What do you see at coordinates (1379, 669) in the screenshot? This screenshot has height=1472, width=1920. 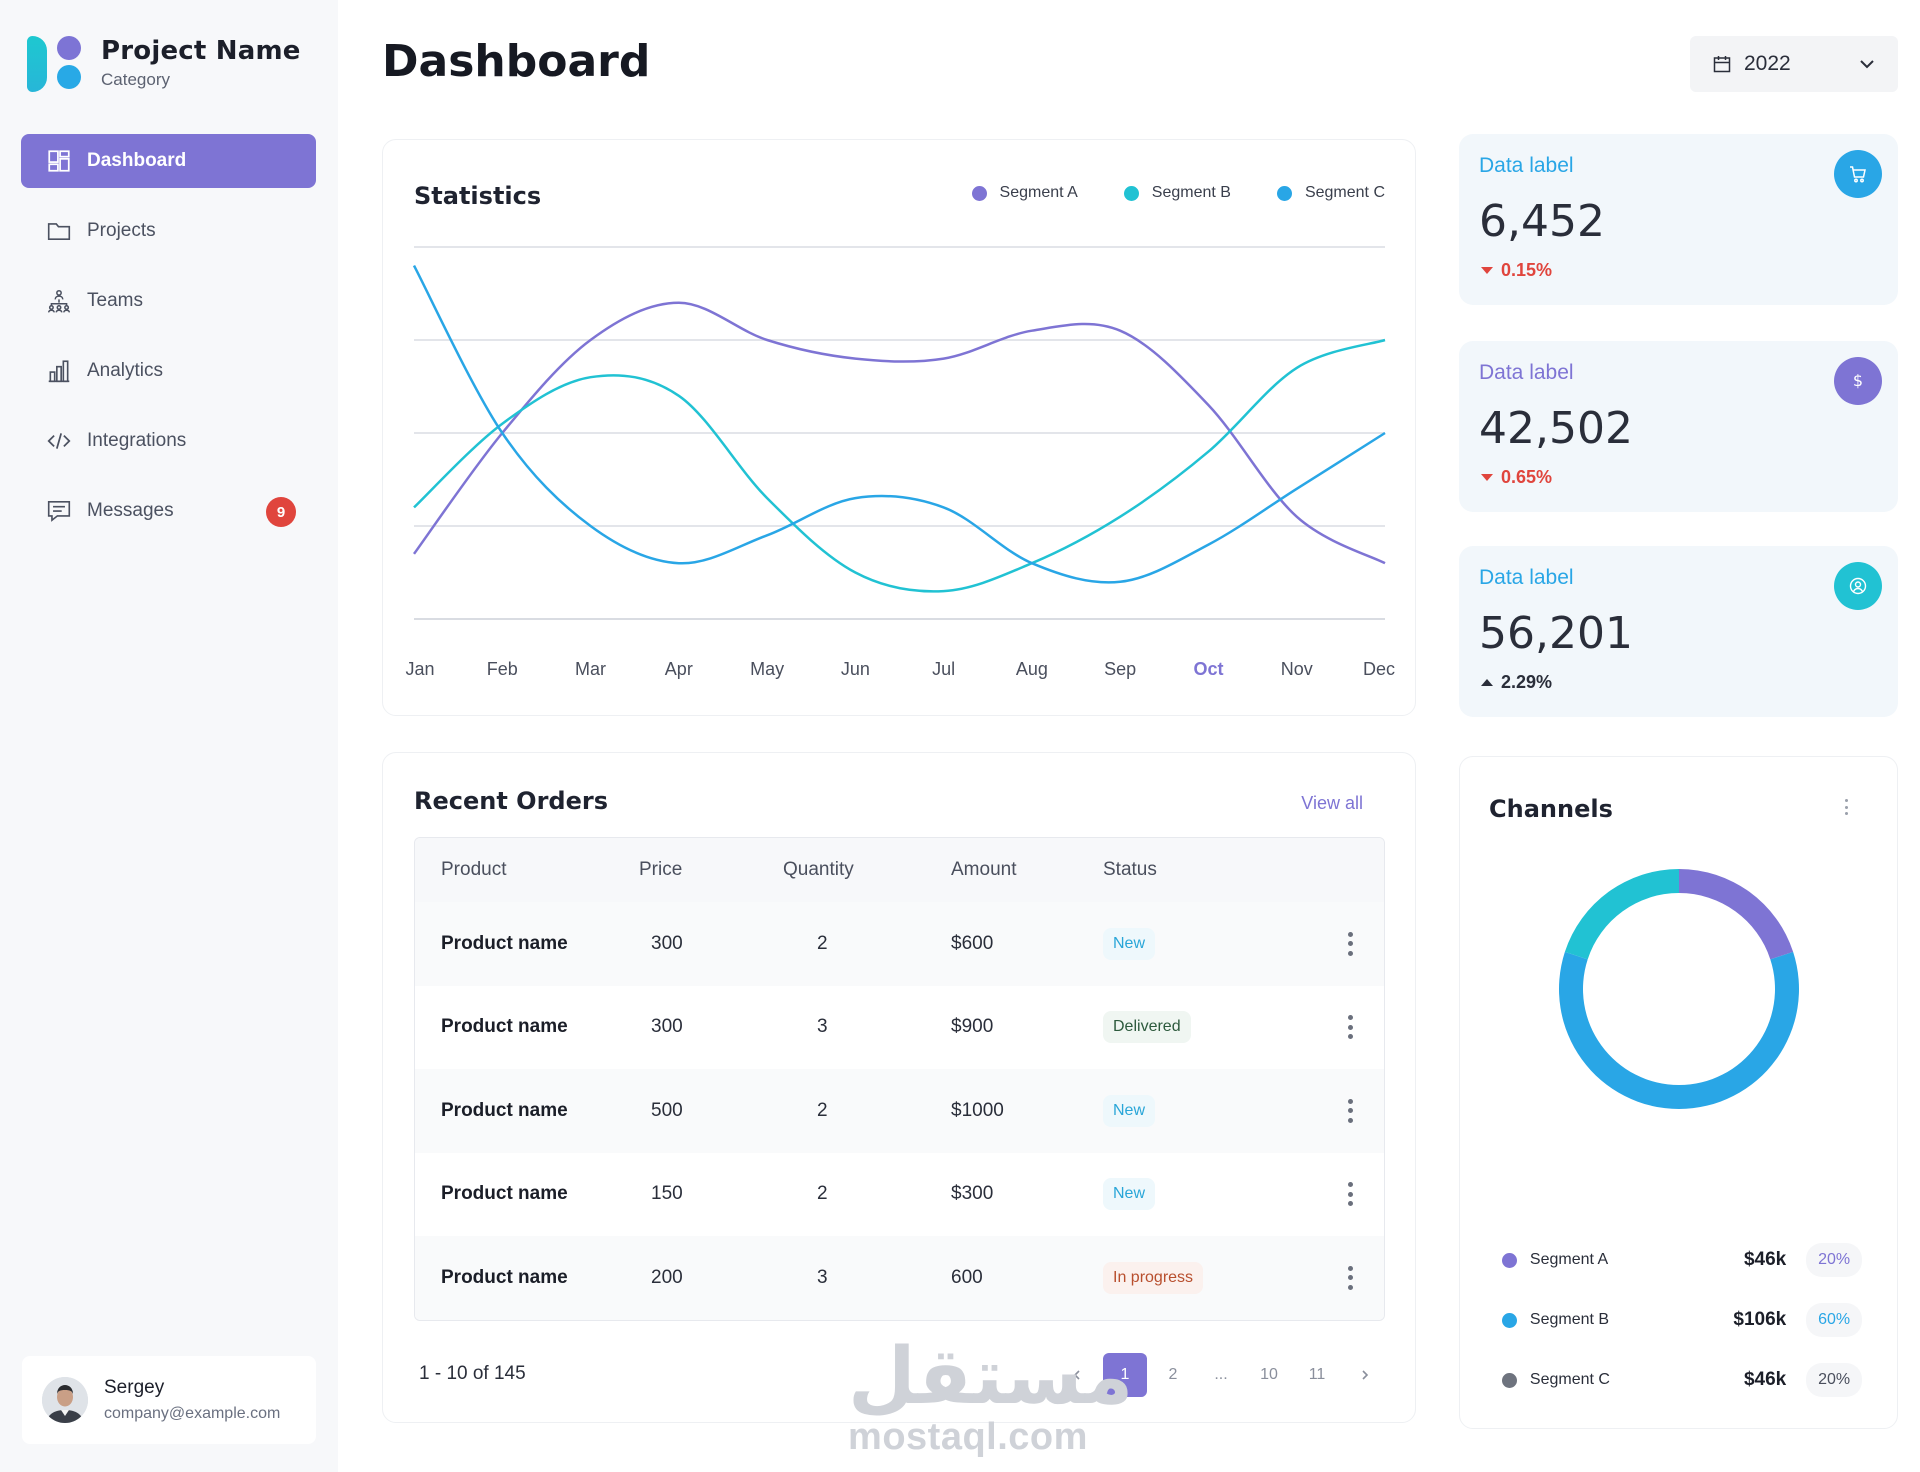 I see `x-tick-label: Dec` at bounding box center [1379, 669].